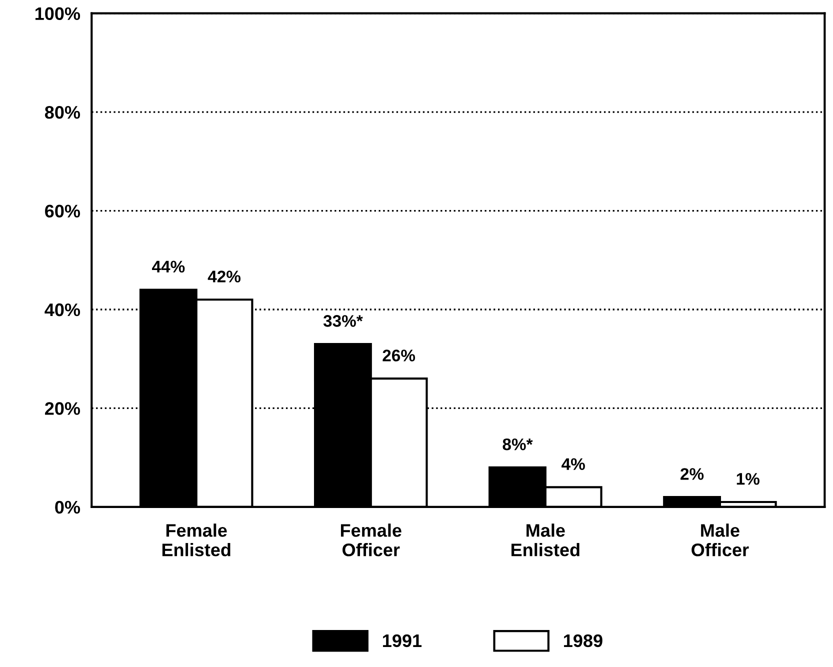 Image resolution: width=833 pixels, height=667 pixels. Describe the element at coordinates (62, 112) in the screenshot. I see `y-tick-label: 80%` at that location.